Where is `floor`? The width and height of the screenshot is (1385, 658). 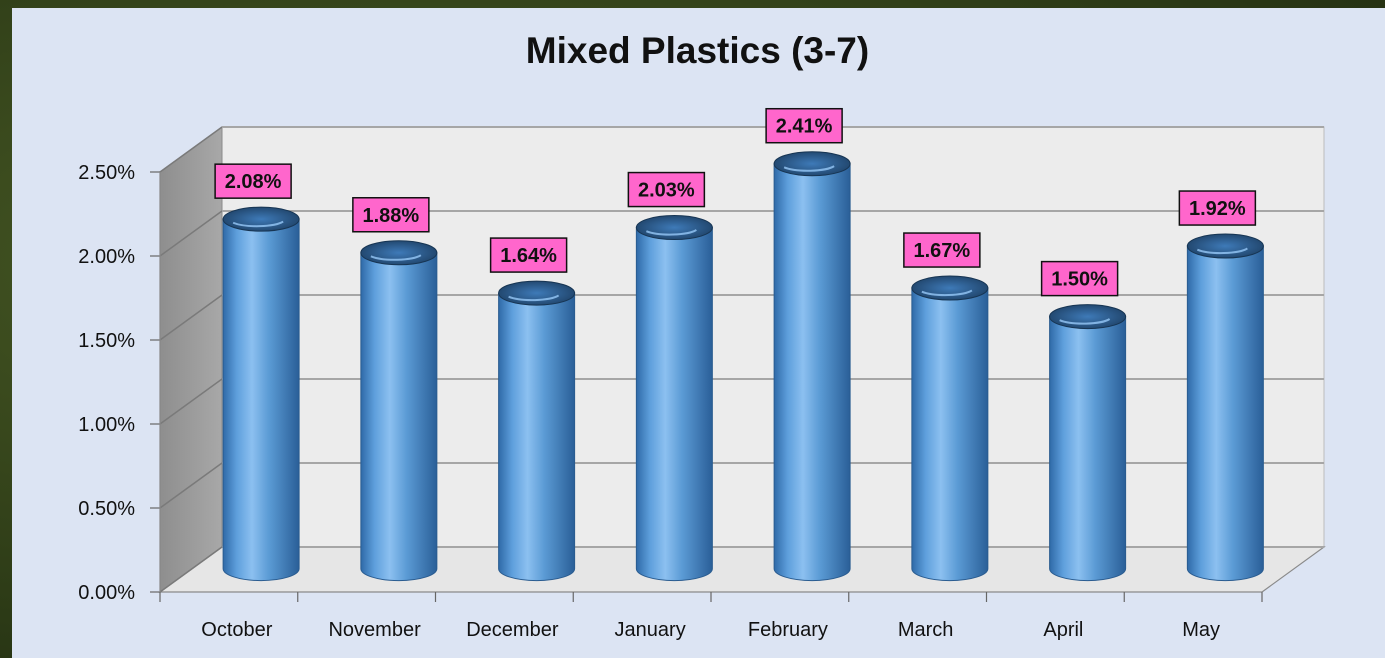 floor is located at coordinates (742, 569).